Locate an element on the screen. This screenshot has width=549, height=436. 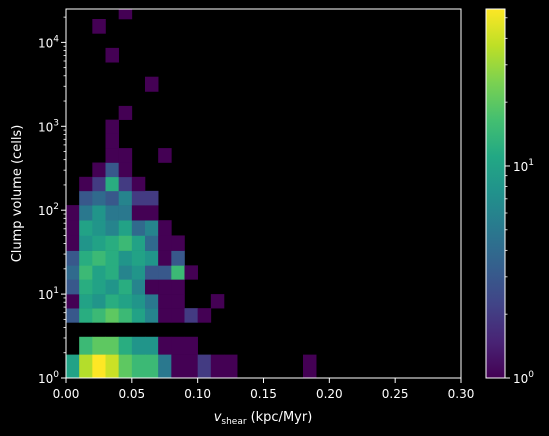
colorbar-tick-label: 10⁰ is located at coordinates (523, 378).